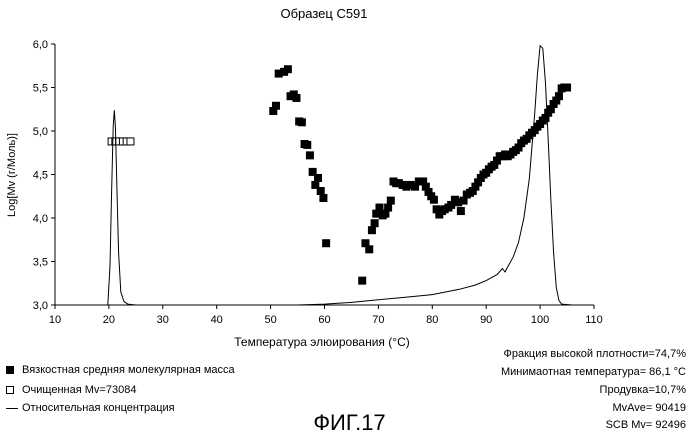  Describe the element at coordinates (40, 45) in the screenshot. I see `y-tick-label: 6,0` at that location.